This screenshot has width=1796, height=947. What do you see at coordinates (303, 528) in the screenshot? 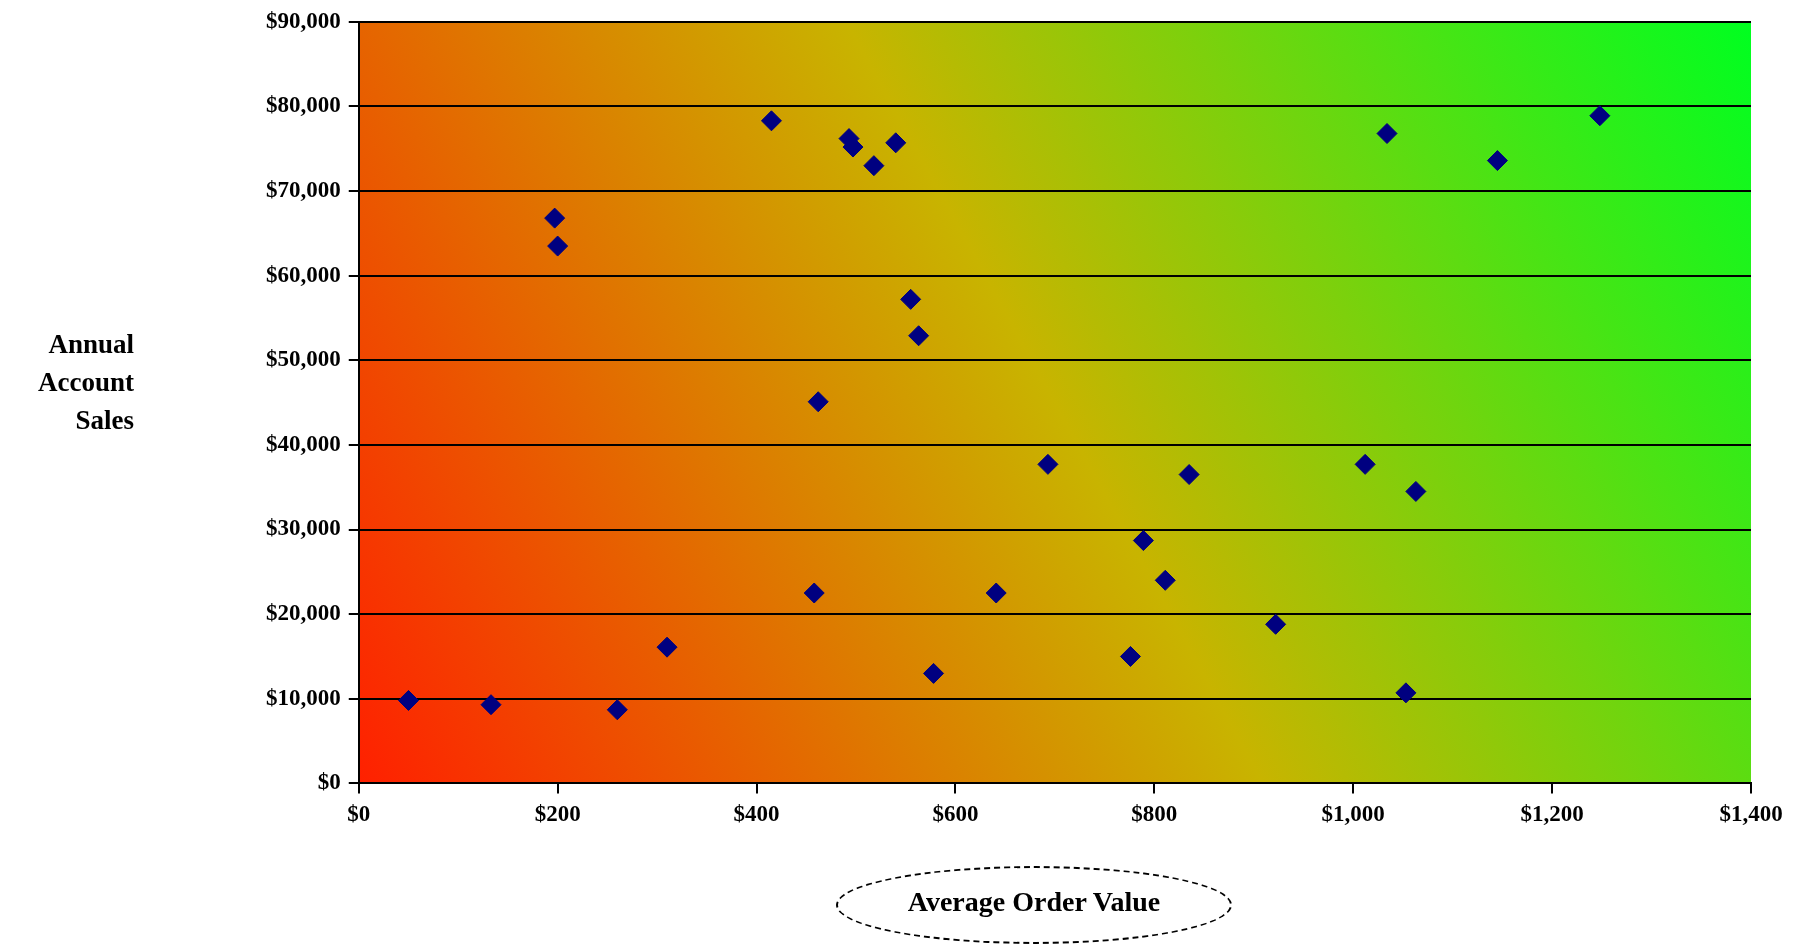
I see `y-tick-label: $30,000` at bounding box center [303, 528].